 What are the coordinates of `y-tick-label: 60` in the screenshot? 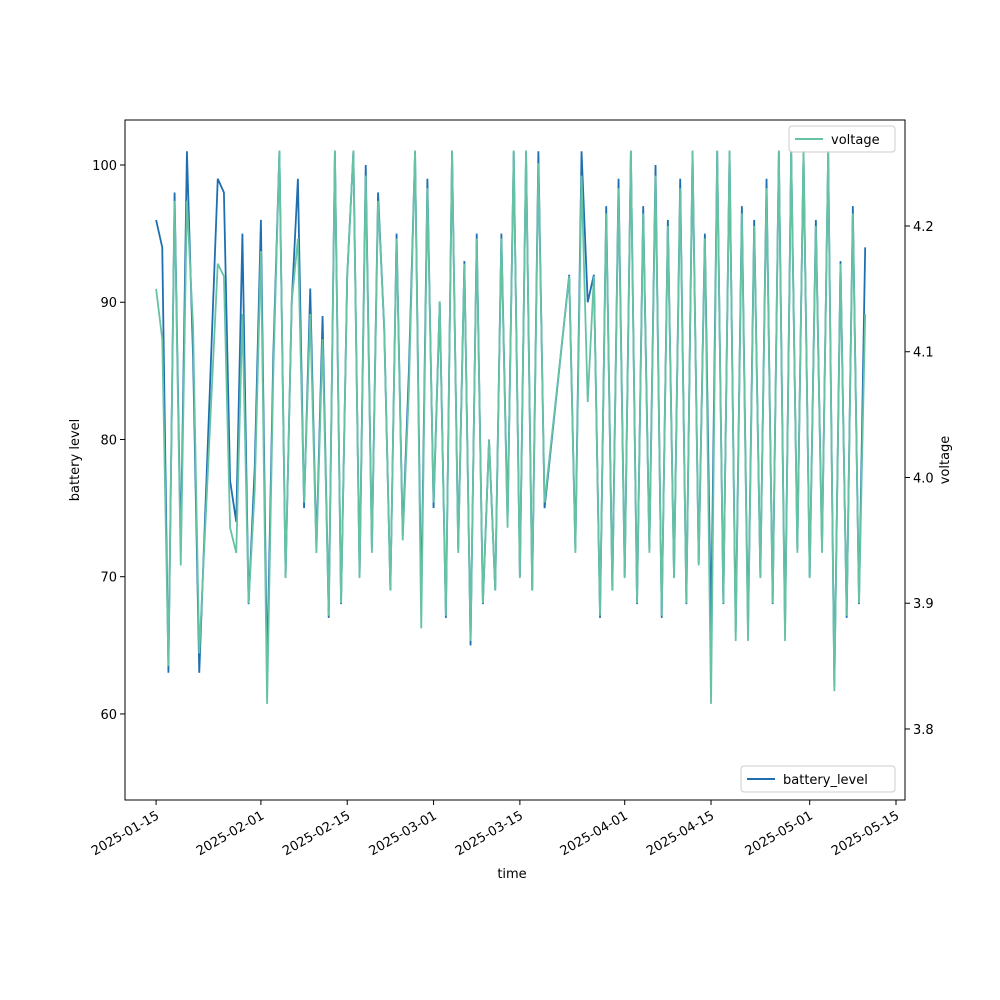 It's located at (108, 715).